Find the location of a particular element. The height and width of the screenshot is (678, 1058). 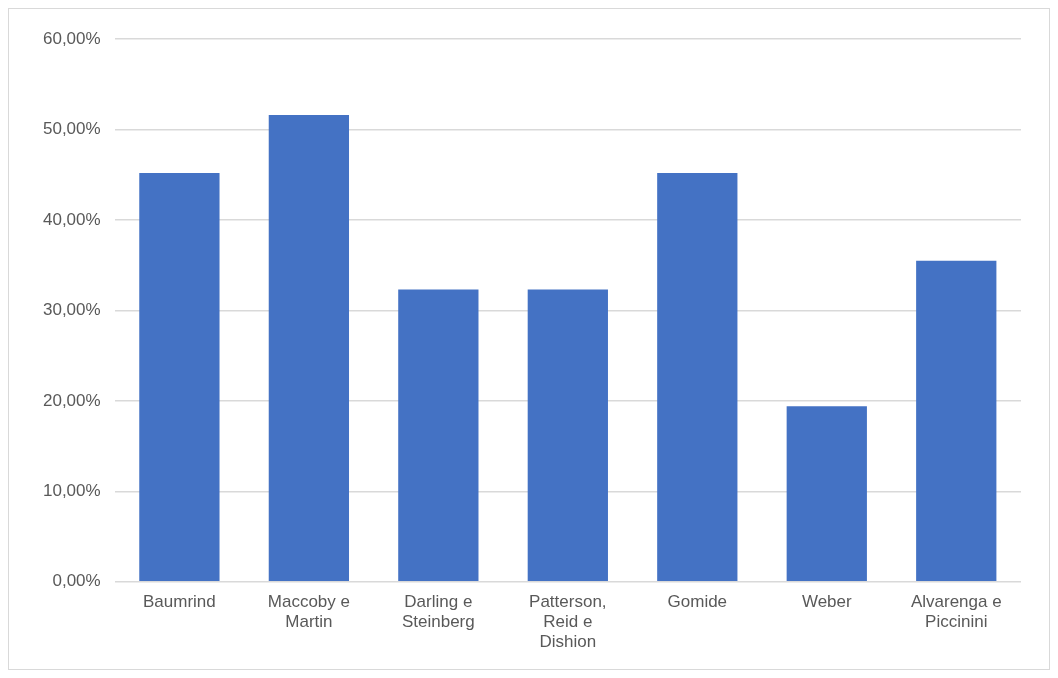

y-tick-label: 0,00% is located at coordinates (76, 581).